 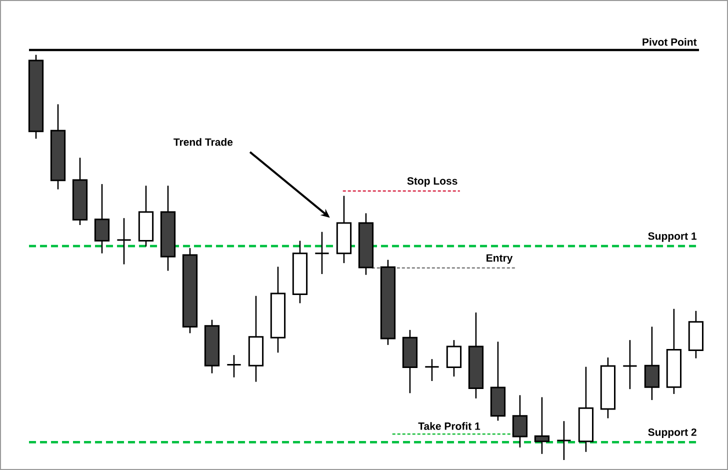 I want to click on ref-line-label: Support 2, so click(x=672, y=433).